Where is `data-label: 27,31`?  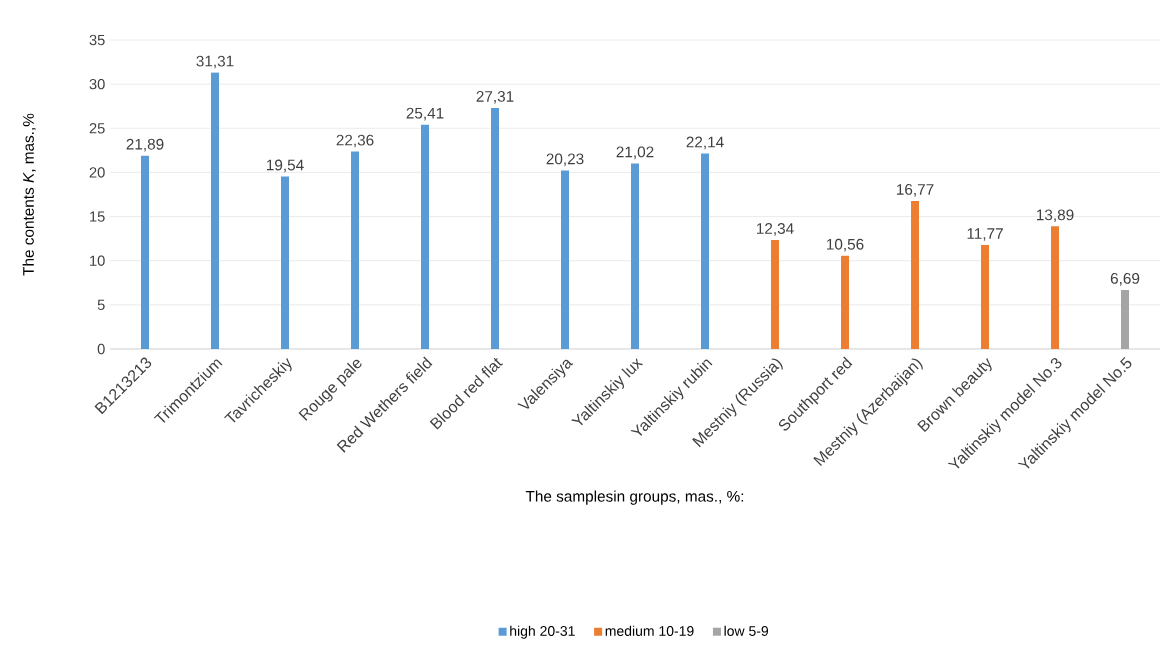
data-label: 27,31 is located at coordinates (495, 97).